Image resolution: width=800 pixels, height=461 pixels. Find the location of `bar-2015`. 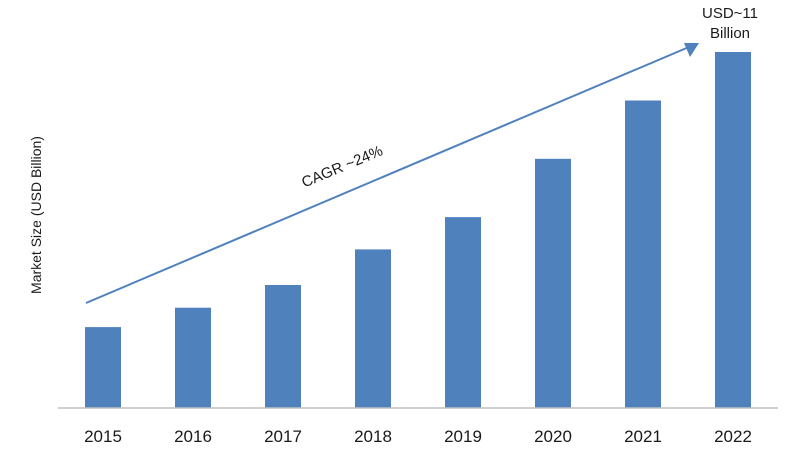

bar-2015 is located at coordinates (103, 367).